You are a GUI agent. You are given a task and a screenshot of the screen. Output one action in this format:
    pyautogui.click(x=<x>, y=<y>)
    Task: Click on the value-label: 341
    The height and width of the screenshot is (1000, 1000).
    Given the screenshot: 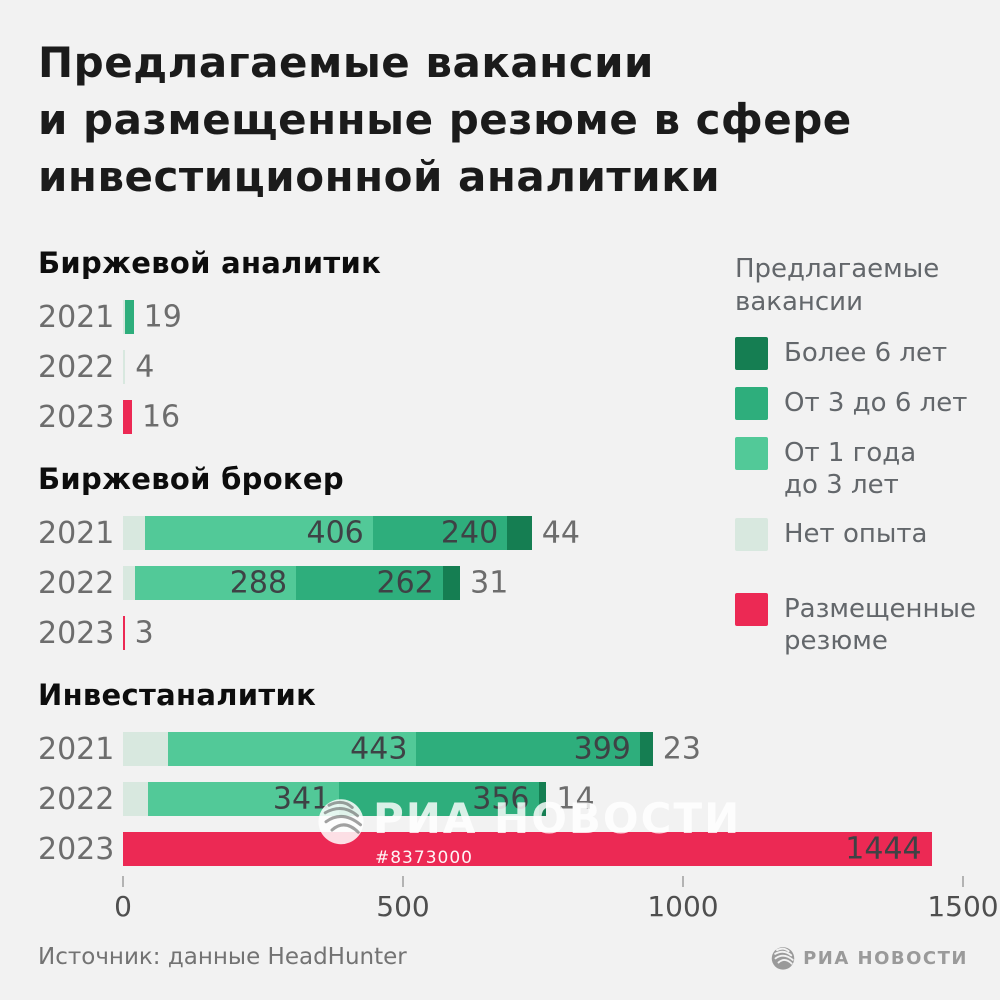 What is the action you would take?
    pyautogui.click(x=301, y=799)
    